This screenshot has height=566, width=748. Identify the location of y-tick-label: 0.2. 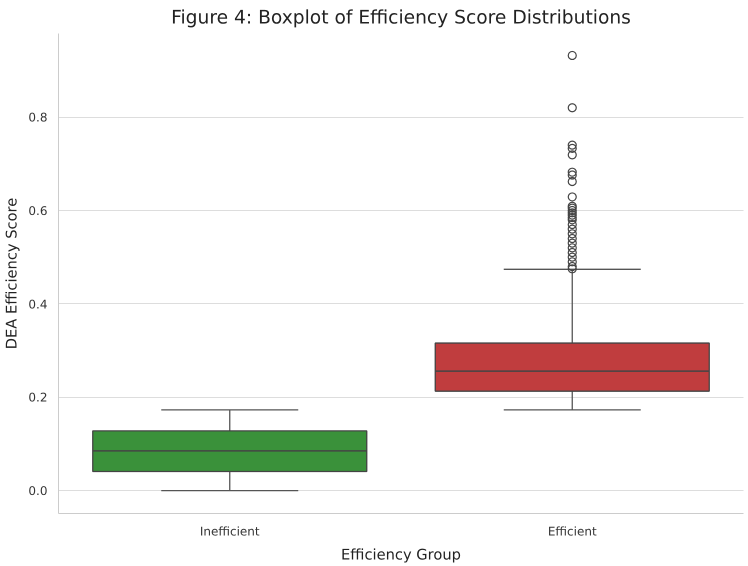
(38, 397).